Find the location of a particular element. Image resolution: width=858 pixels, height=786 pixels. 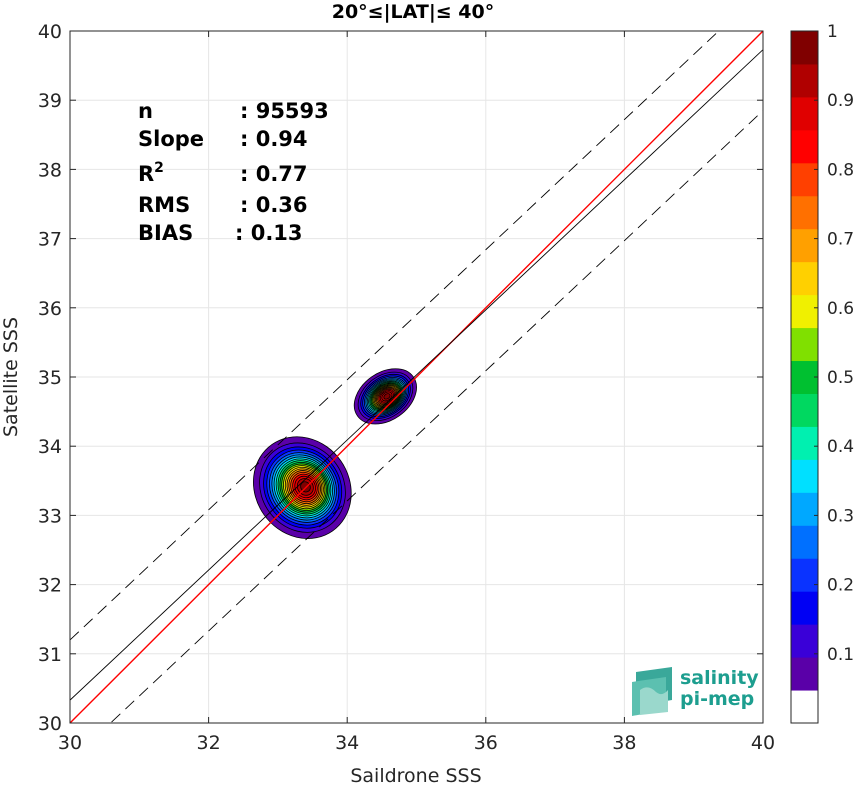

y-tick-label-2: 32 is located at coordinates (50, 586).